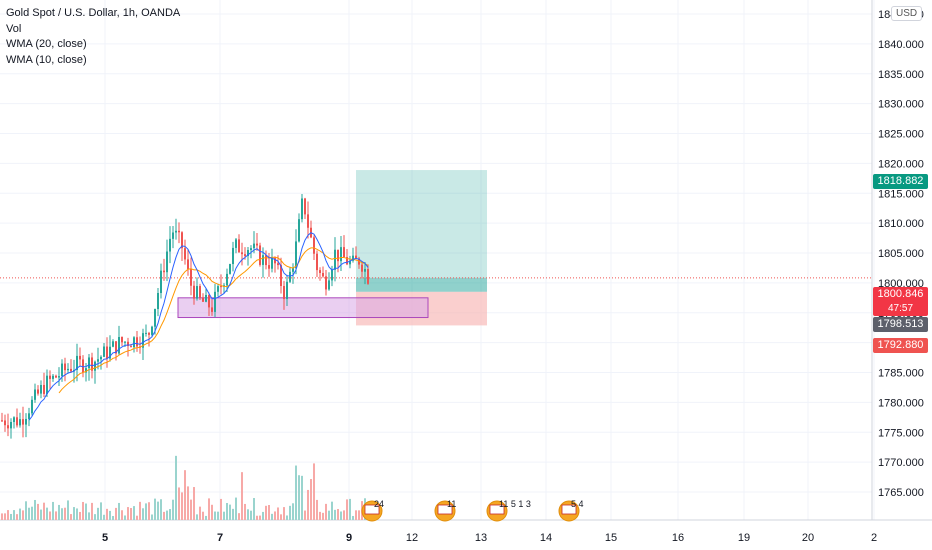  What do you see at coordinates (546, 538) in the screenshot?
I see `x-tick-label: 14` at bounding box center [546, 538].